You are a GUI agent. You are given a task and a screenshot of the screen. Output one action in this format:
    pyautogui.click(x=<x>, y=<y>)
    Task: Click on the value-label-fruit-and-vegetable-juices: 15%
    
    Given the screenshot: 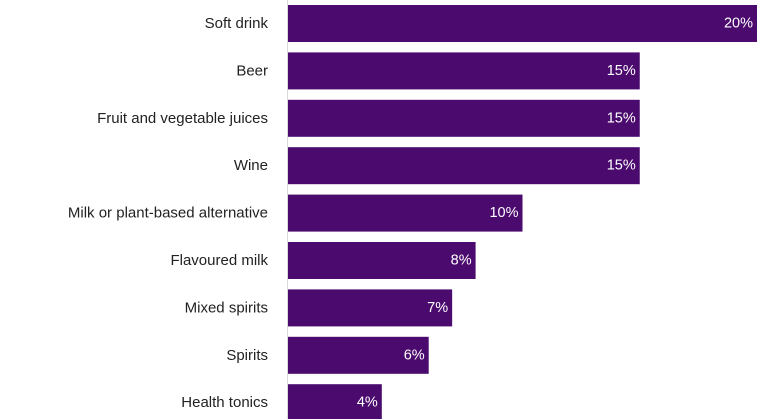 What is the action you would take?
    pyautogui.click(x=621, y=118)
    